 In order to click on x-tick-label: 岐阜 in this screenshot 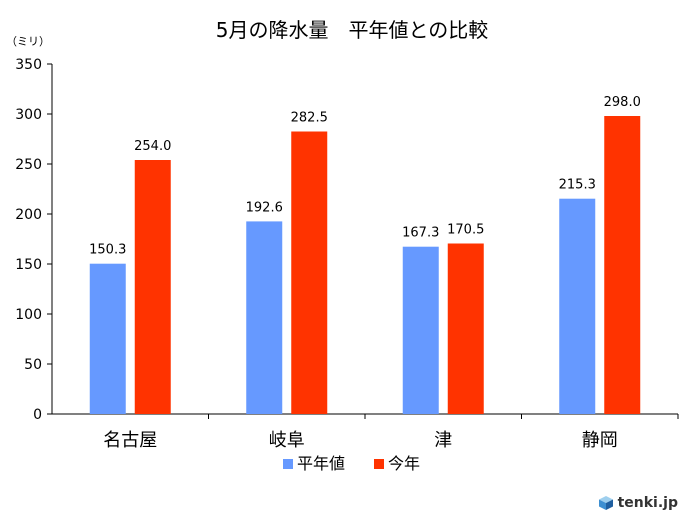, I will do `click(287, 440)`.